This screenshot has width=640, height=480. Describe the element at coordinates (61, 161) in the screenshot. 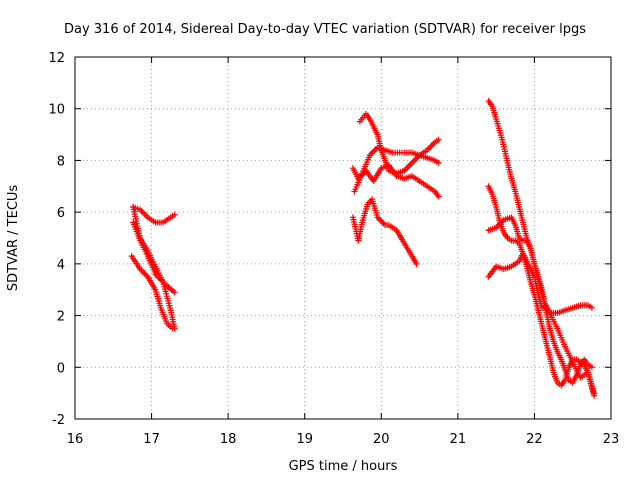

I see `y-tick-label: 8` at that location.